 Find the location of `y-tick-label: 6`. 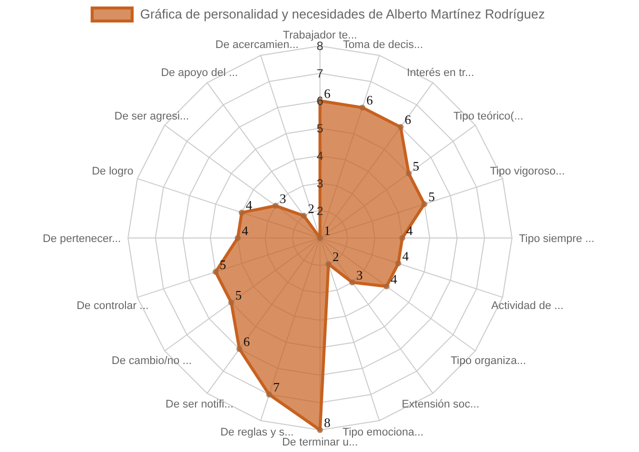

y-tick-label: 6 is located at coordinates (320, 101).